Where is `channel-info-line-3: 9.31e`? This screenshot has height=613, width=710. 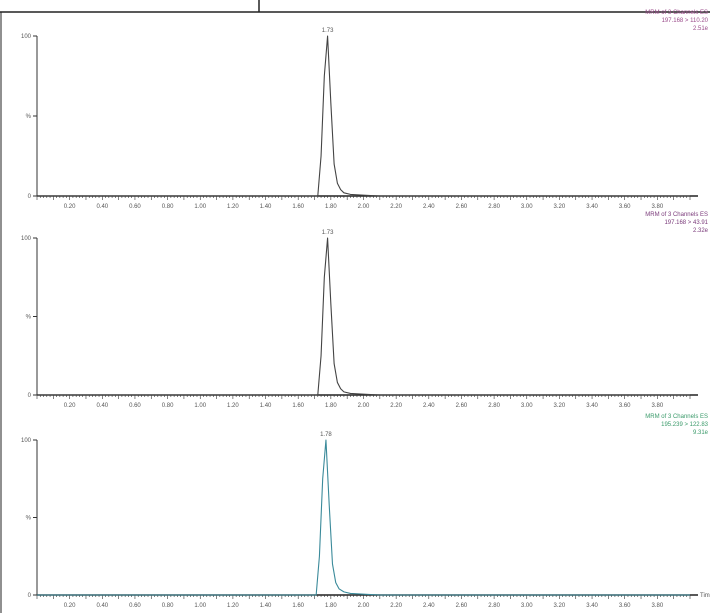
channel-info-line-3: 9.31e is located at coordinates (701, 433).